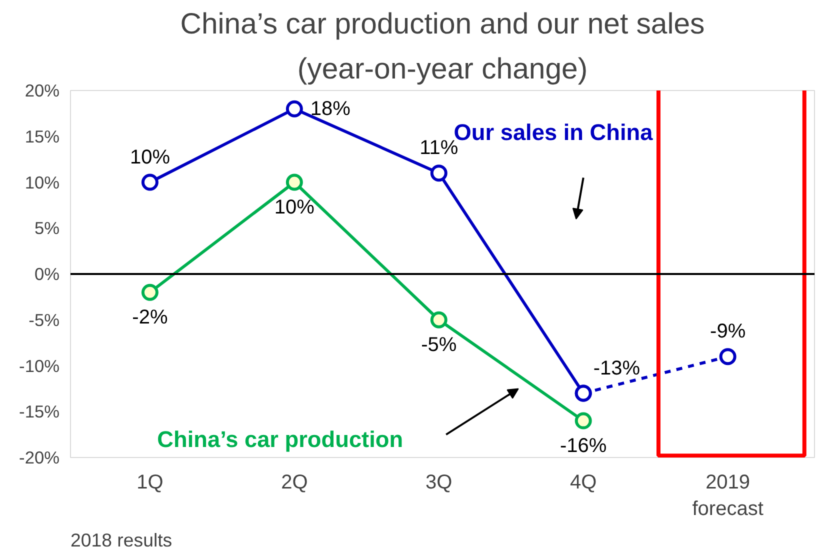  What do you see at coordinates (554, 131) in the screenshot?
I see `series-label: Our sales in China` at bounding box center [554, 131].